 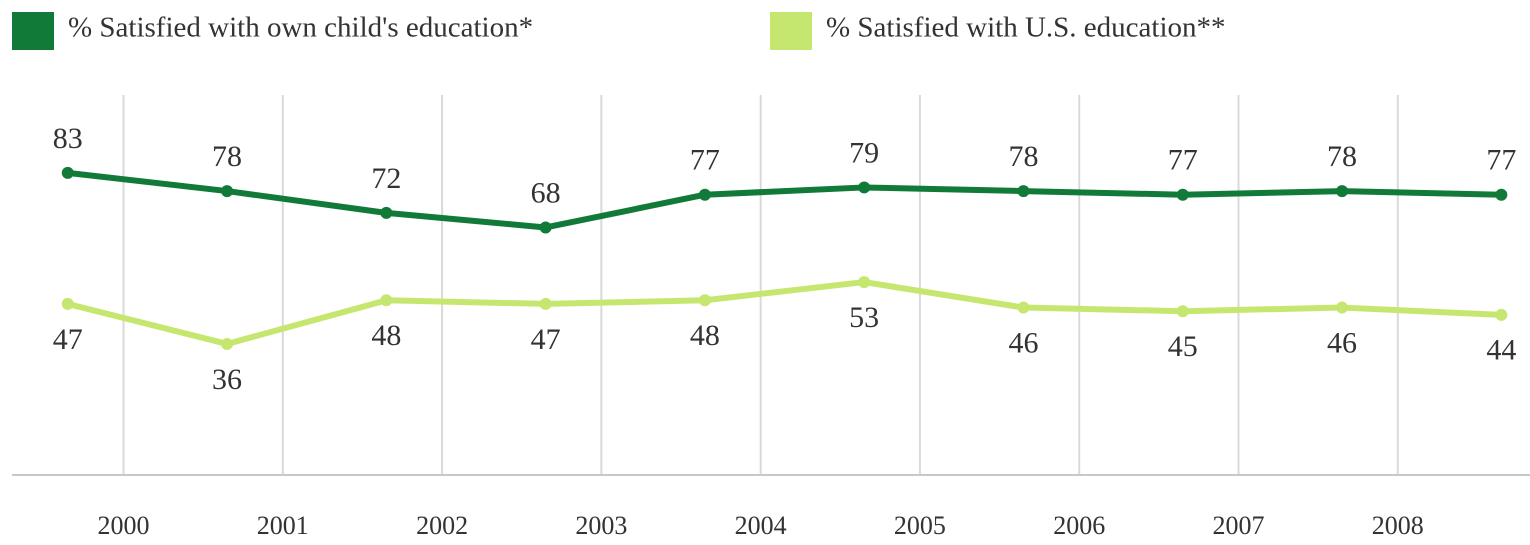 I want to click on data-label: 83, so click(x=68, y=138).